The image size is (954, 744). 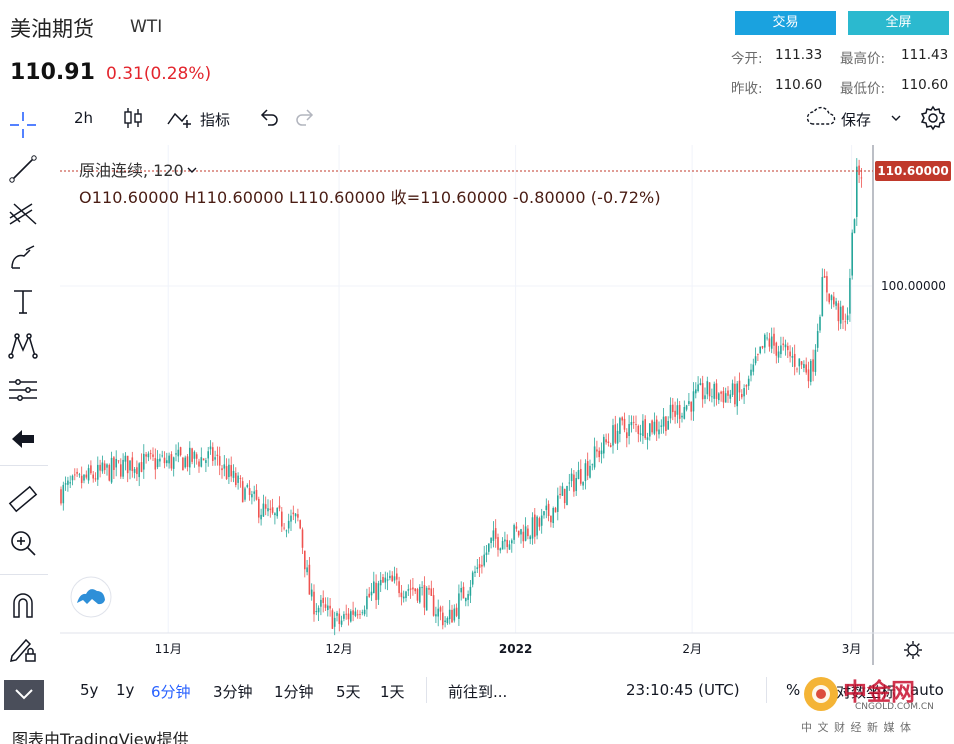 What do you see at coordinates (269, 119) in the screenshot?
I see `undo-icon` at bounding box center [269, 119].